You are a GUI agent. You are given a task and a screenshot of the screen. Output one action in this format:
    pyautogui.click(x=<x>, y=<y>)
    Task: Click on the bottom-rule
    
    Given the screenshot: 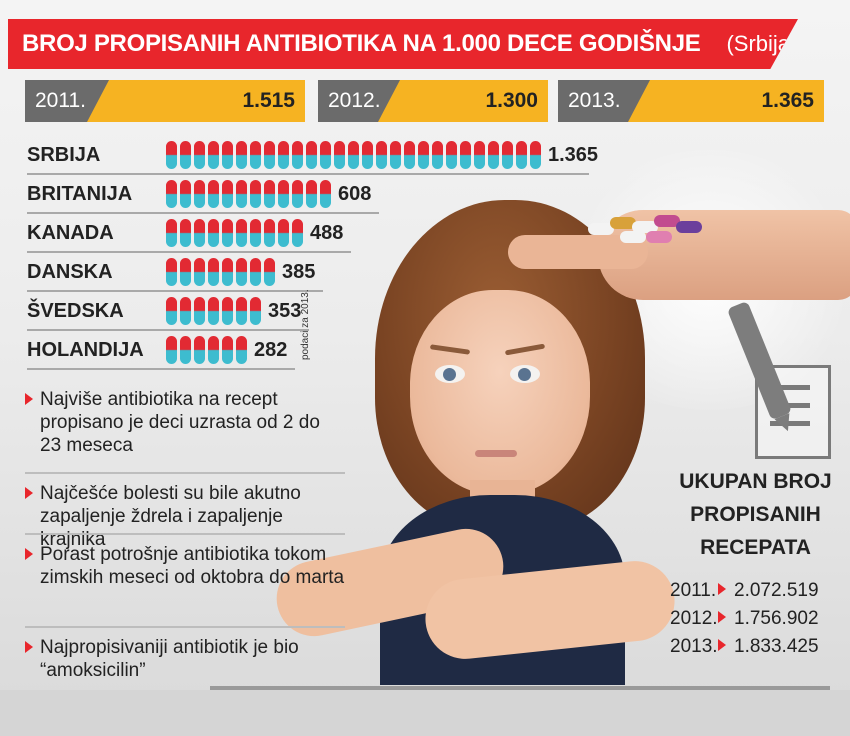 What is the action you would take?
    pyautogui.click(x=520, y=688)
    